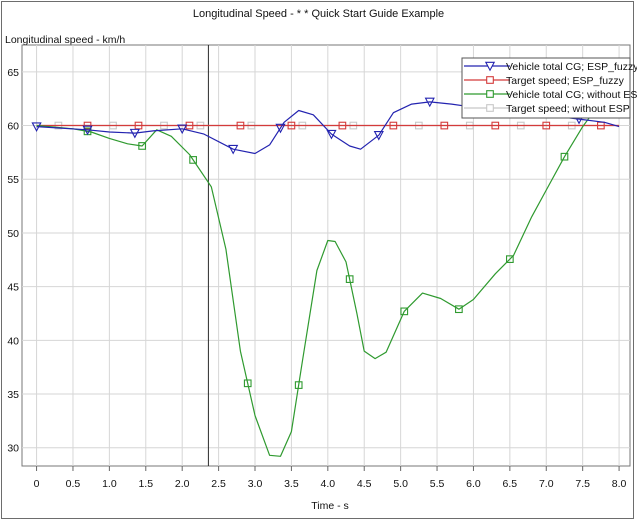 Image resolution: width=637 pixels, height=522 pixels. I want to click on y-tick-label: 35, so click(13, 395).